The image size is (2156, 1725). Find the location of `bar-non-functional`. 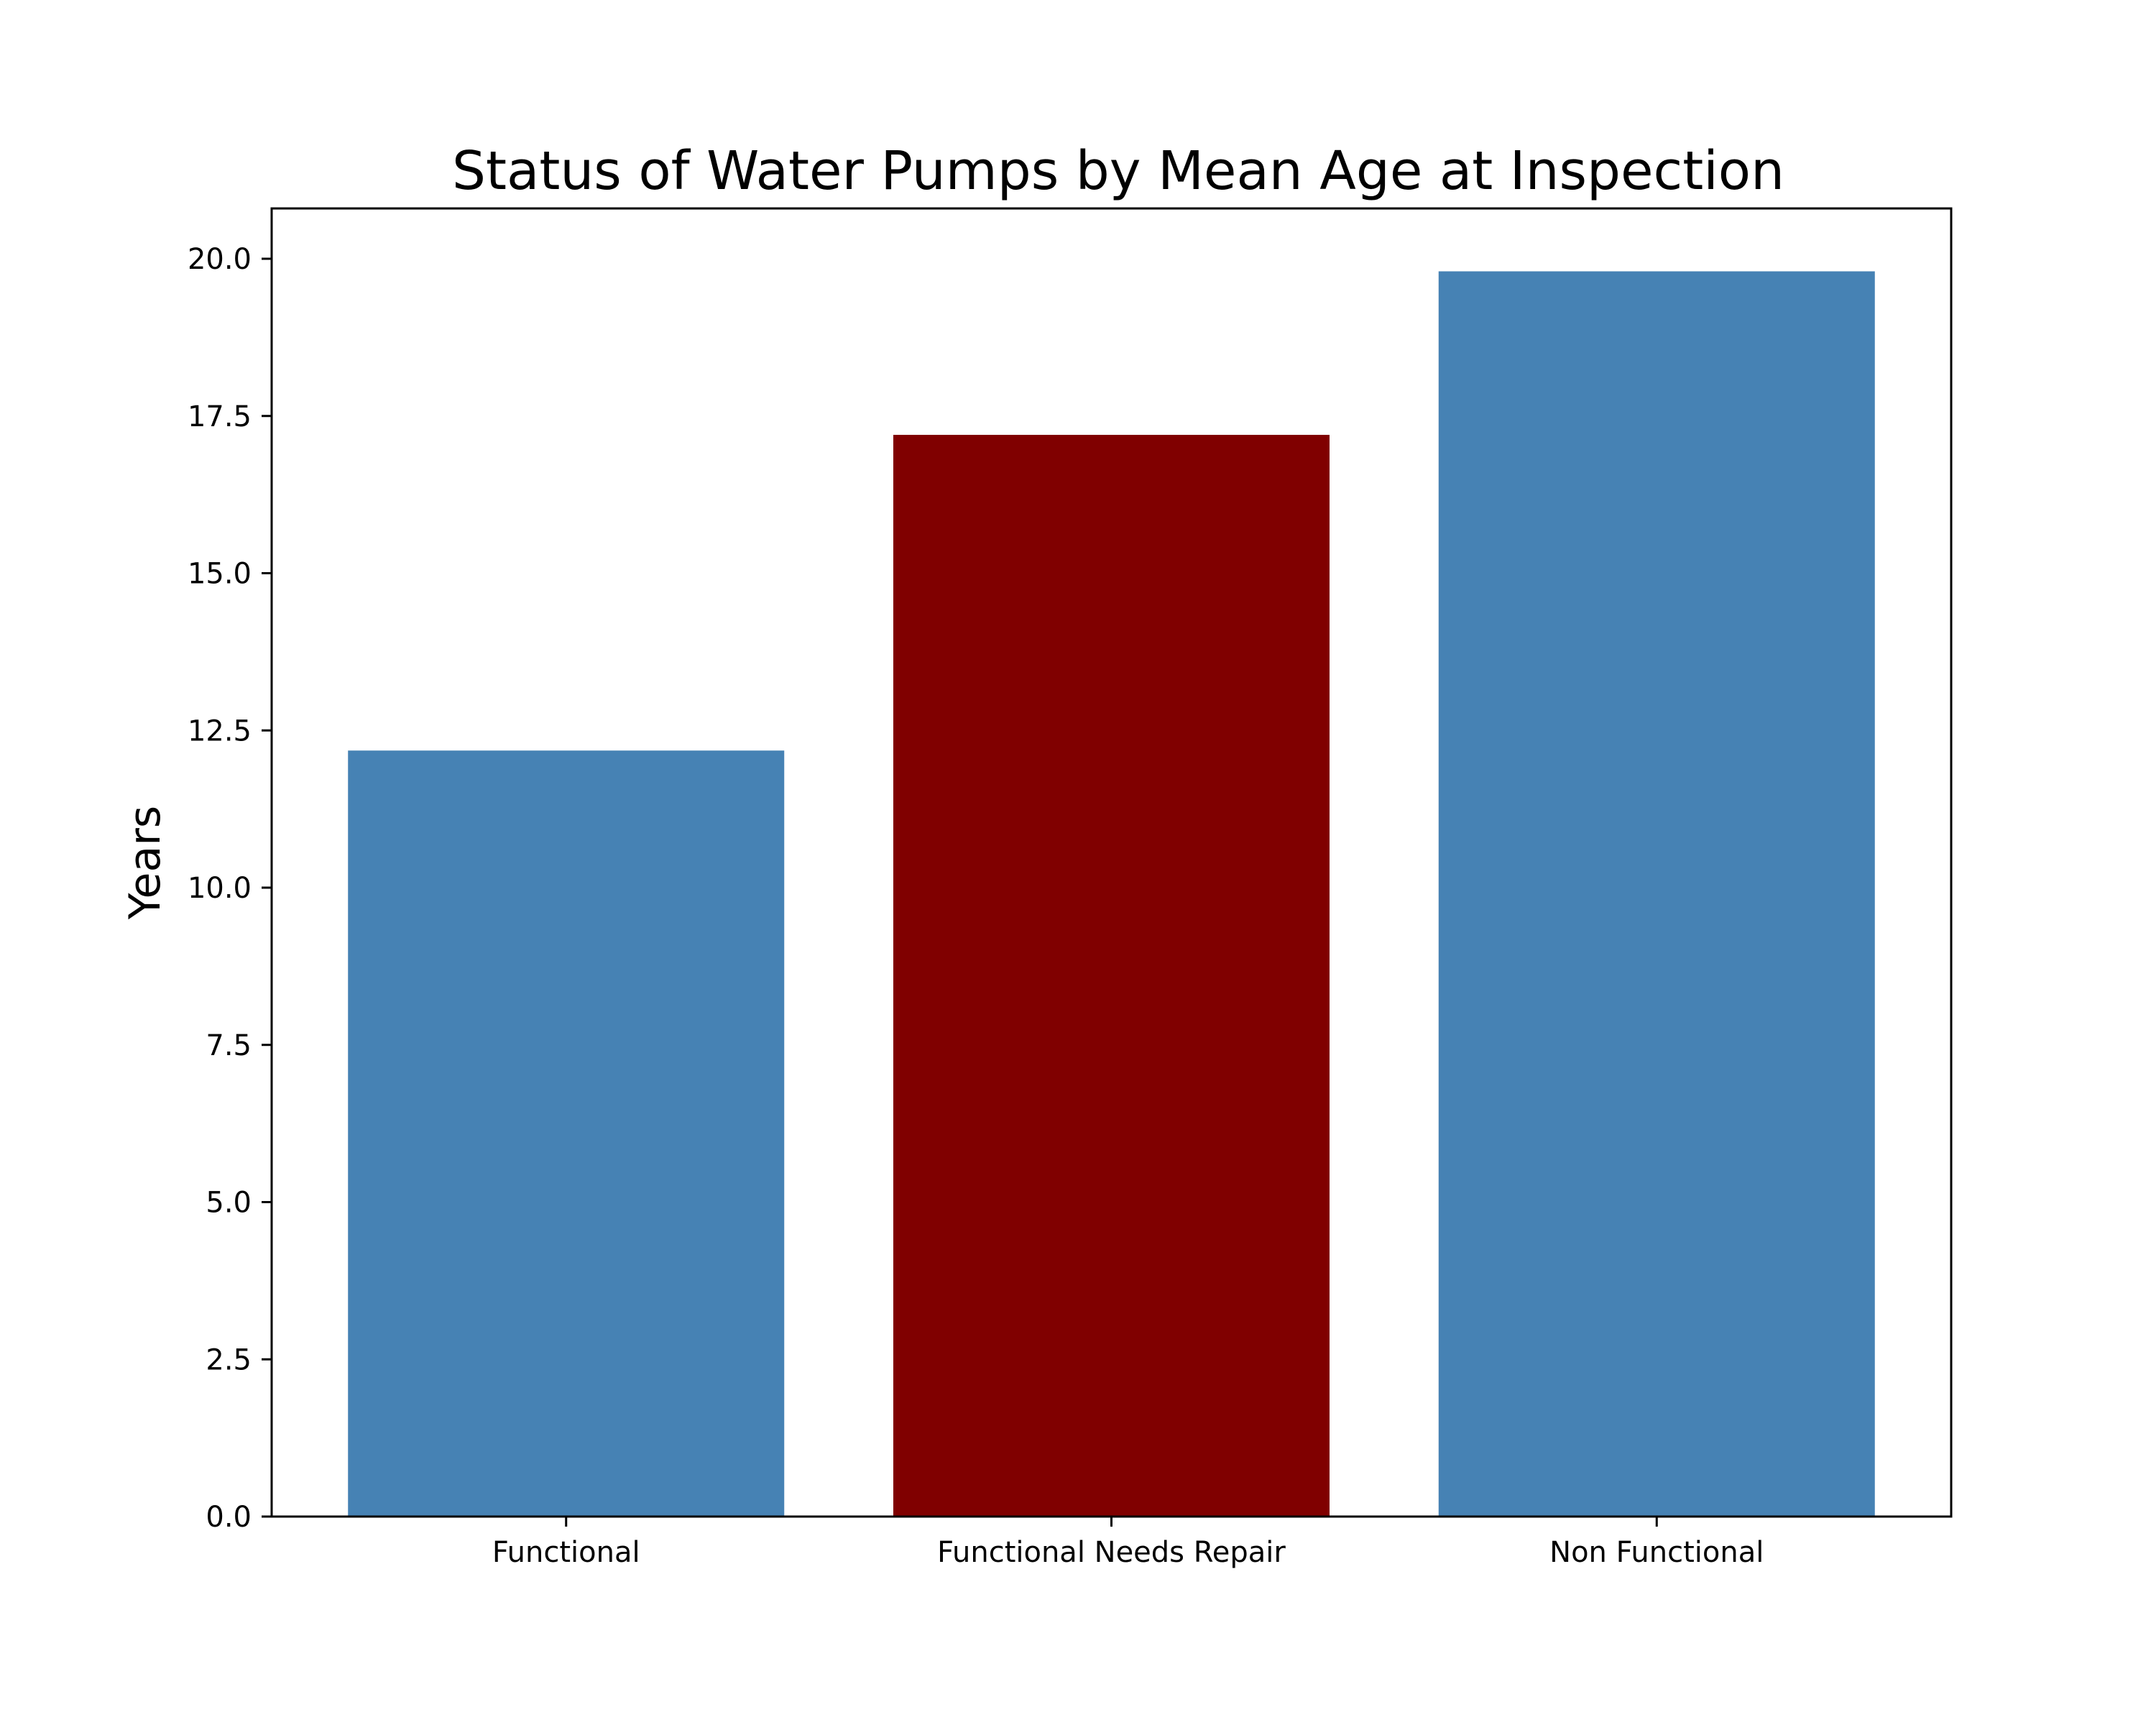

bar-non-functional is located at coordinates (1657, 894).